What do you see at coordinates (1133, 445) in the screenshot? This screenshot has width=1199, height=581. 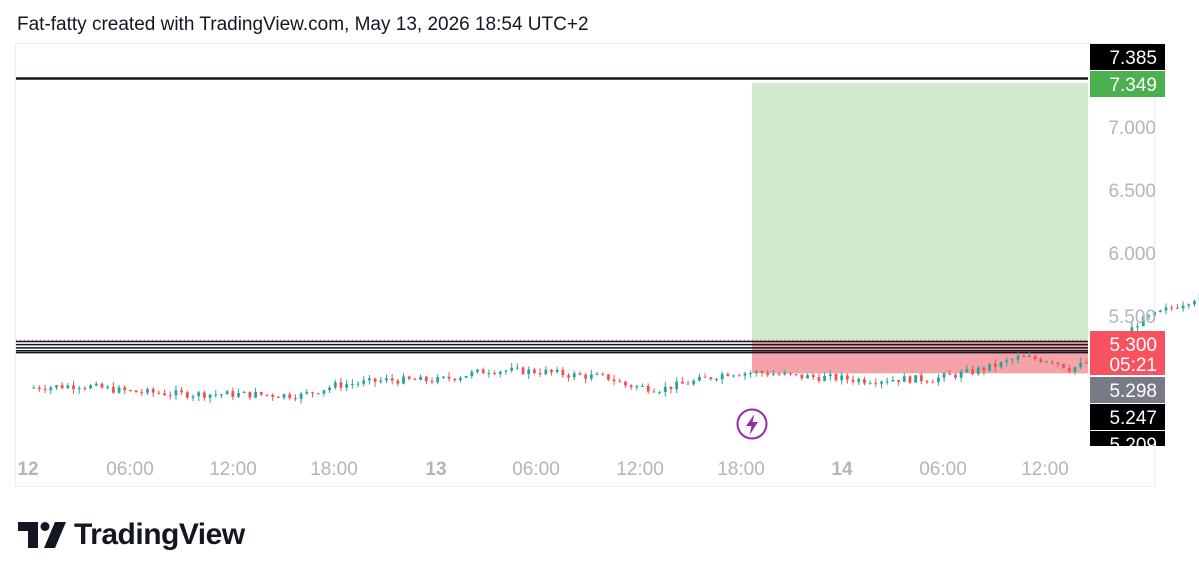 I see `price-label-text: 5.209` at bounding box center [1133, 445].